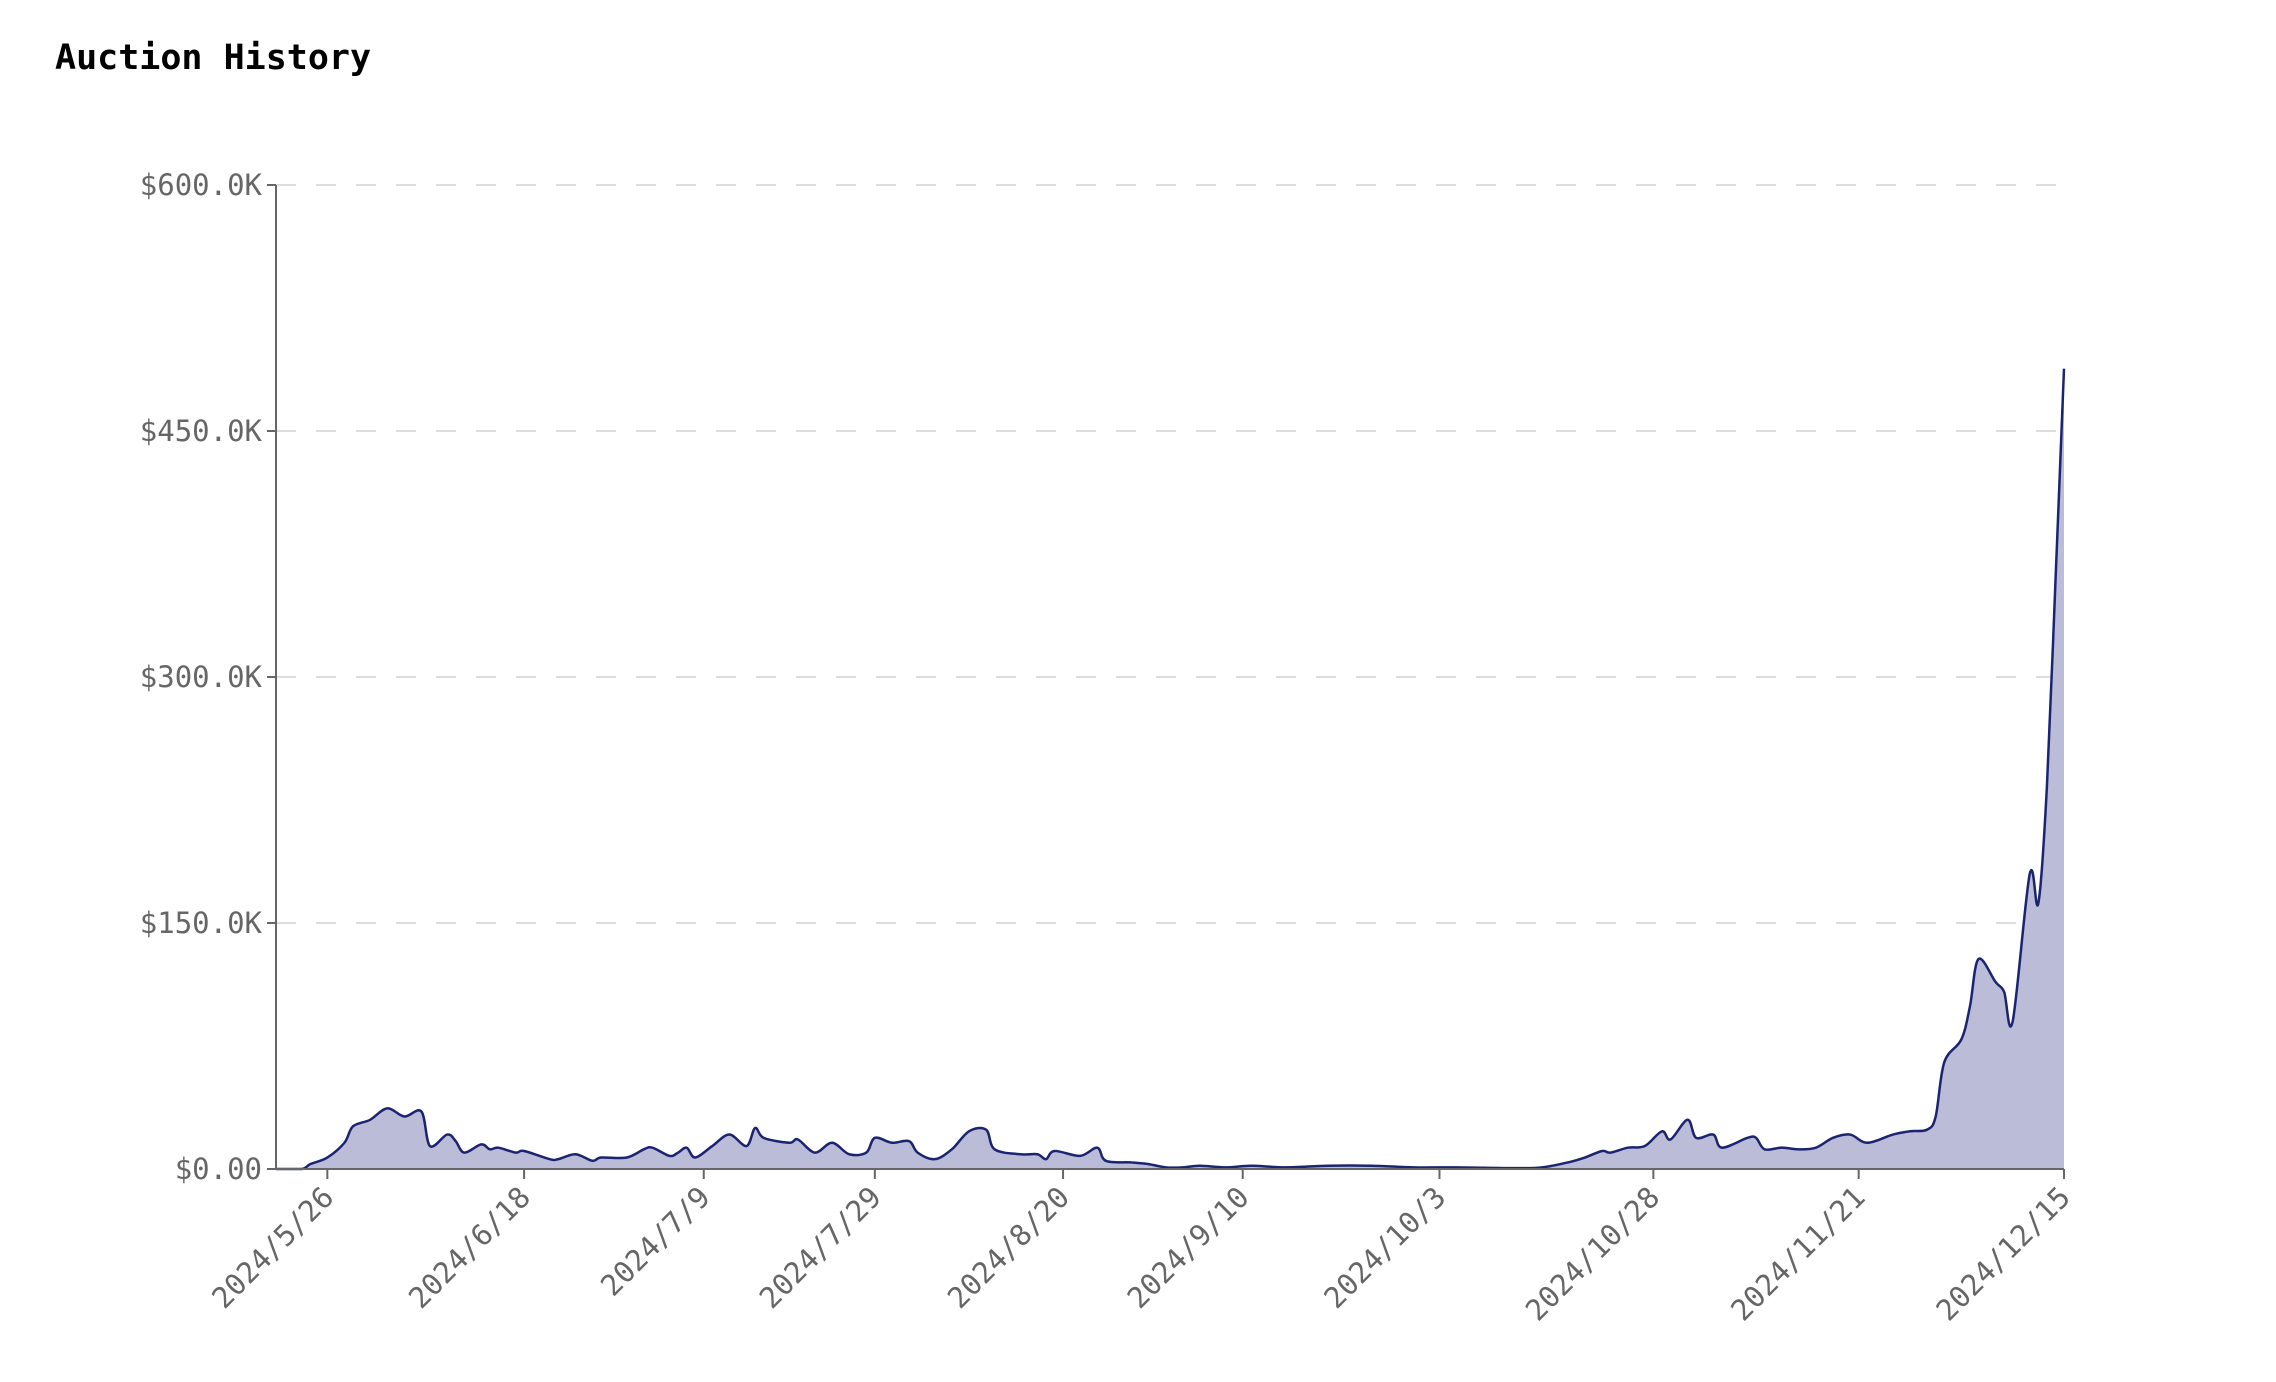 The height and width of the screenshot is (1382, 2276). What do you see at coordinates (1593, 1254) in the screenshot?
I see `x-tick-label: 2024/10/28` at bounding box center [1593, 1254].